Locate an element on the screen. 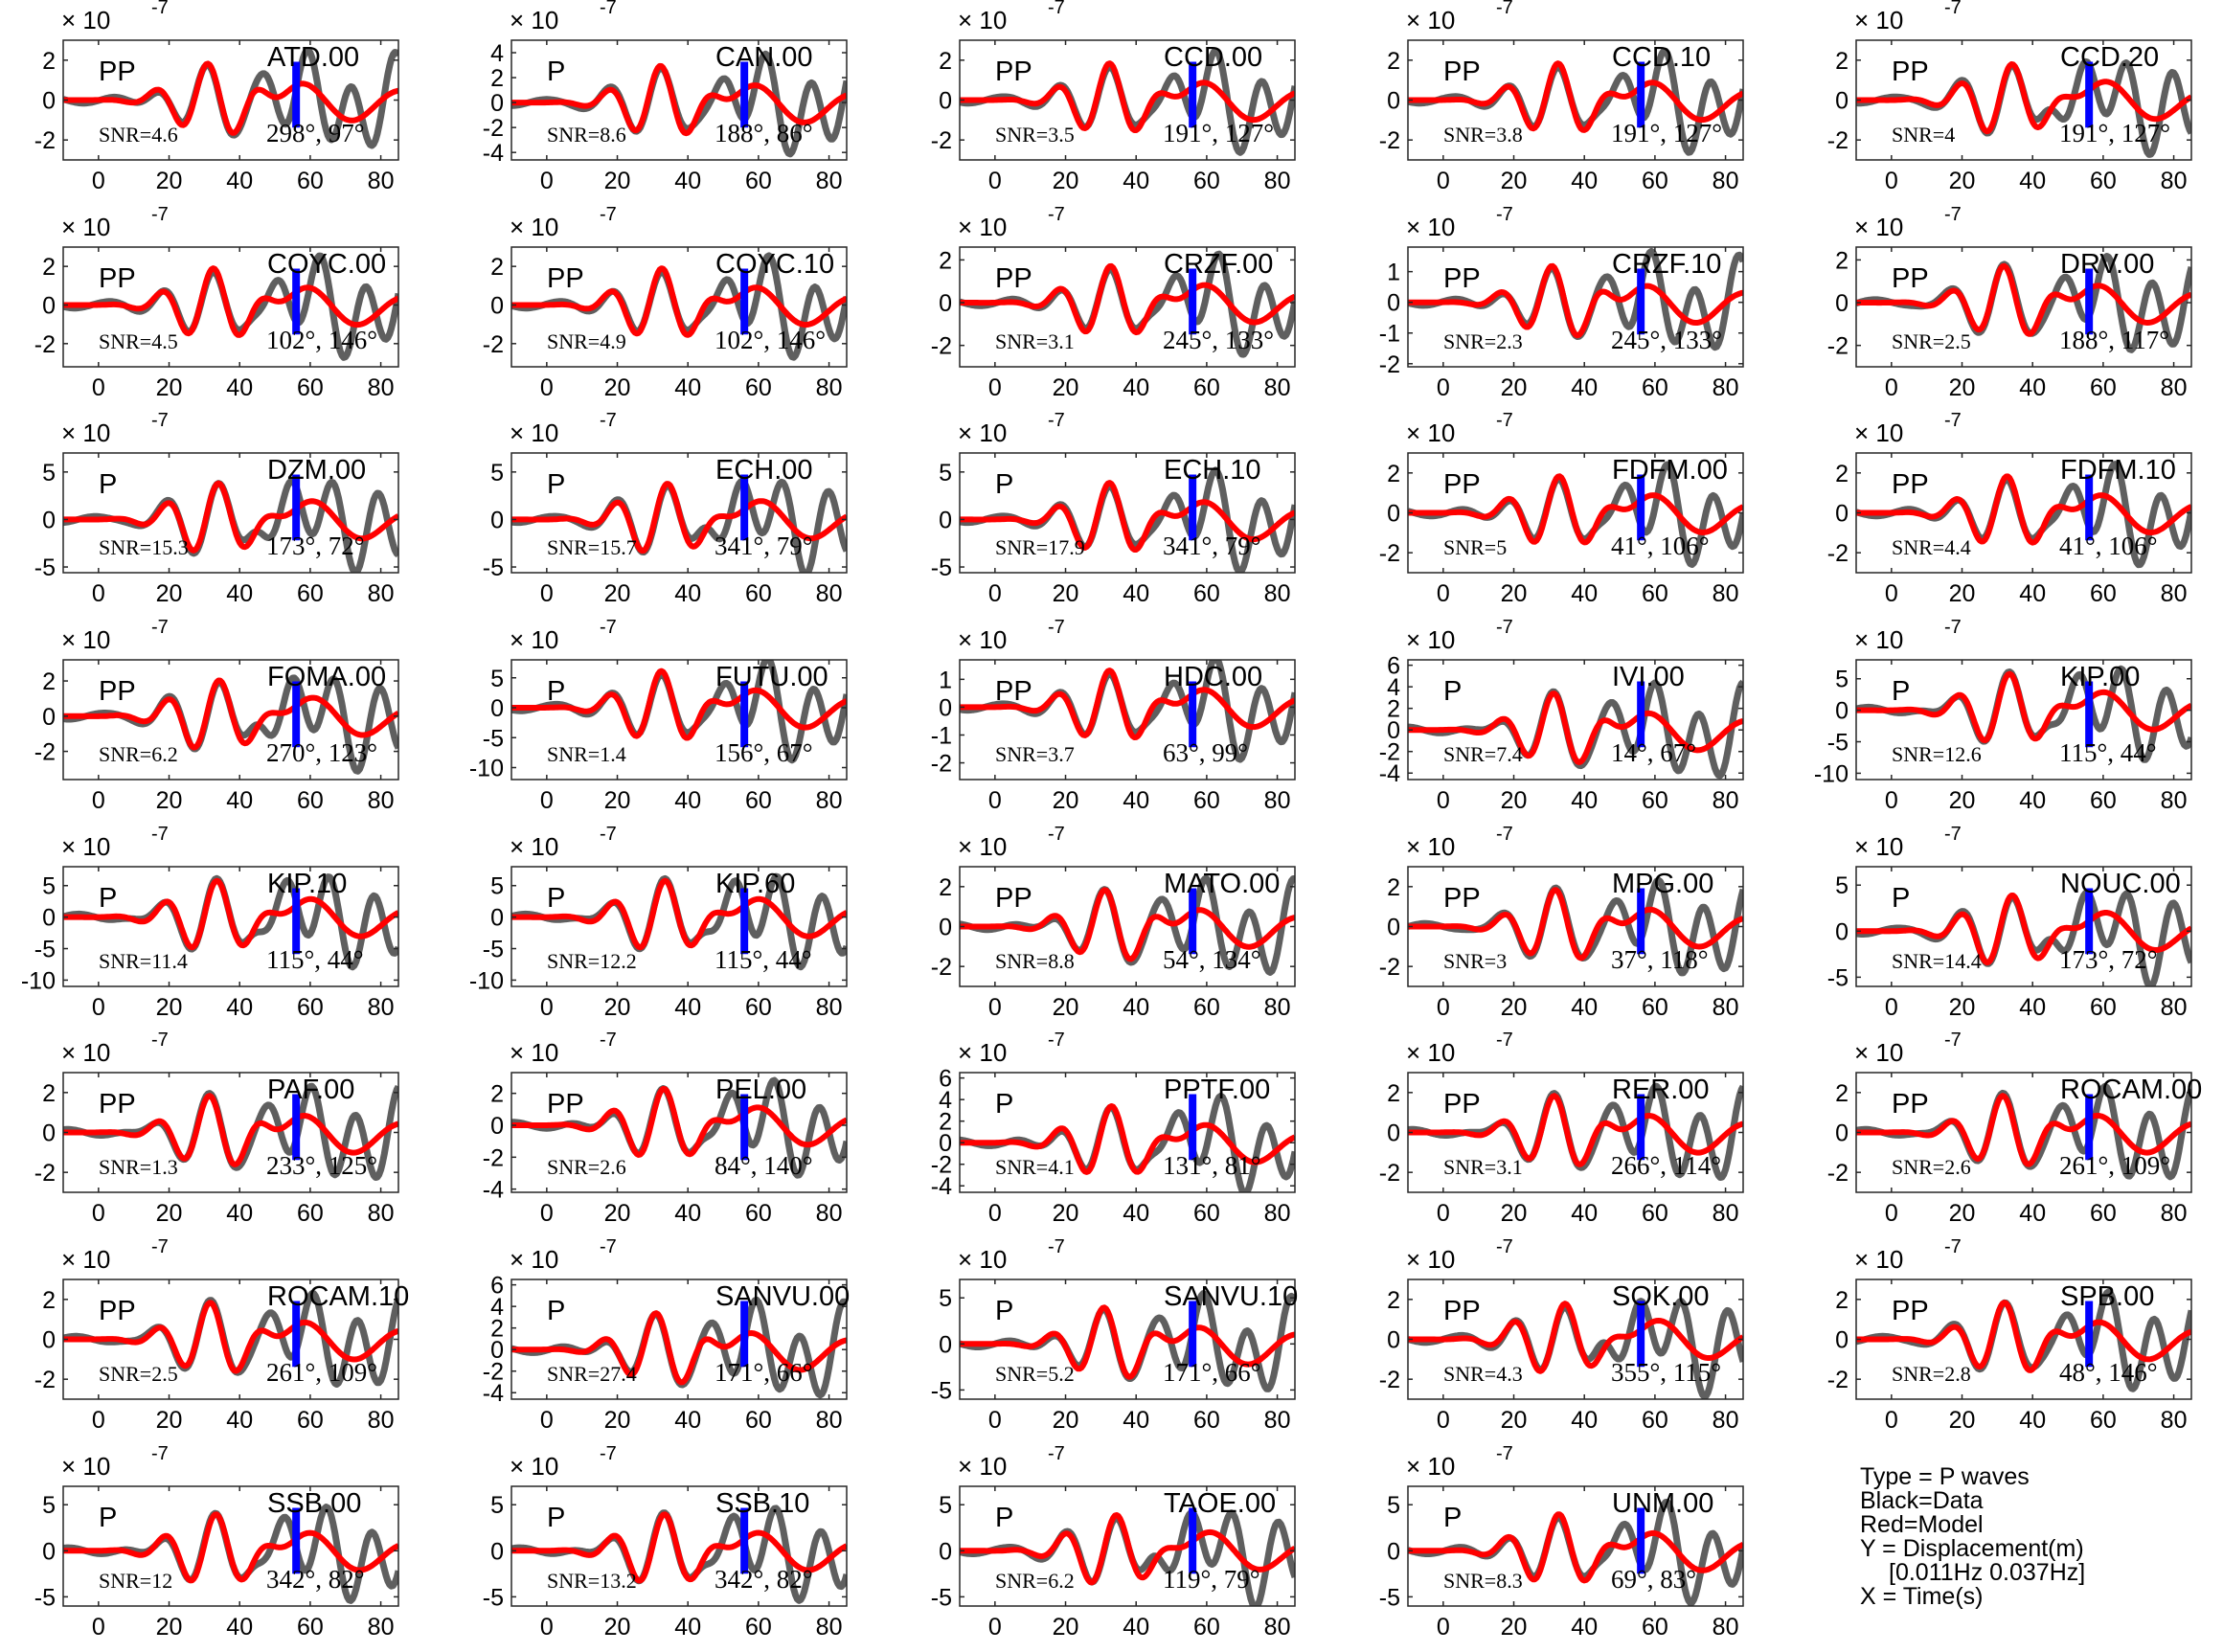  y-tick-label: -10 is located at coordinates (486, 769).